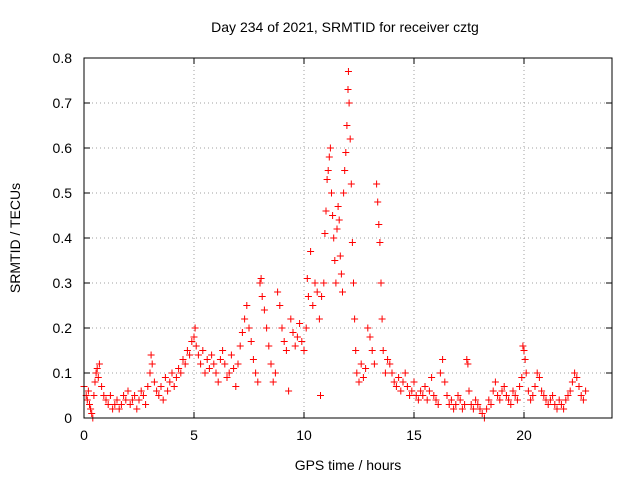 Image resolution: width=640 pixels, height=480 pixels. What do you see at coordinates (63, 328) in the screenshot?
I see `y-tick-label: 0.2` at bounding box center [63, 328].